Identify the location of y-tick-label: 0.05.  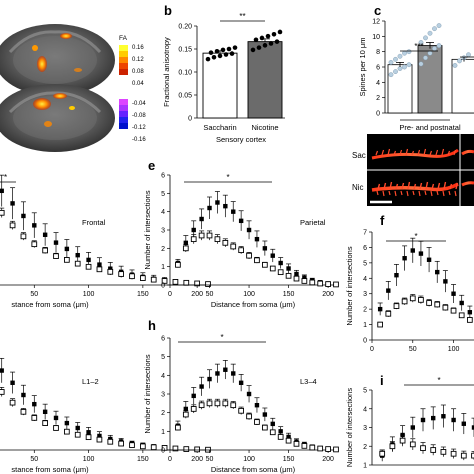
(185, 96).